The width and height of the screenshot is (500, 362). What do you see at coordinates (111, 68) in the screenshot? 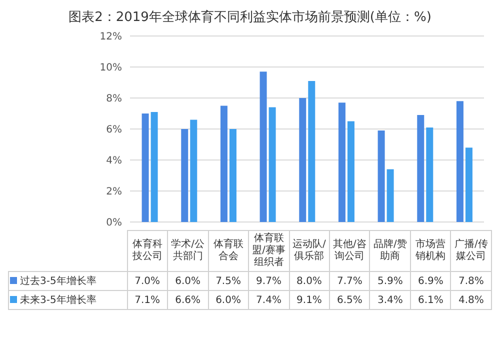
I see `y-tick-label: 10%` at bounding box center [111, 68].